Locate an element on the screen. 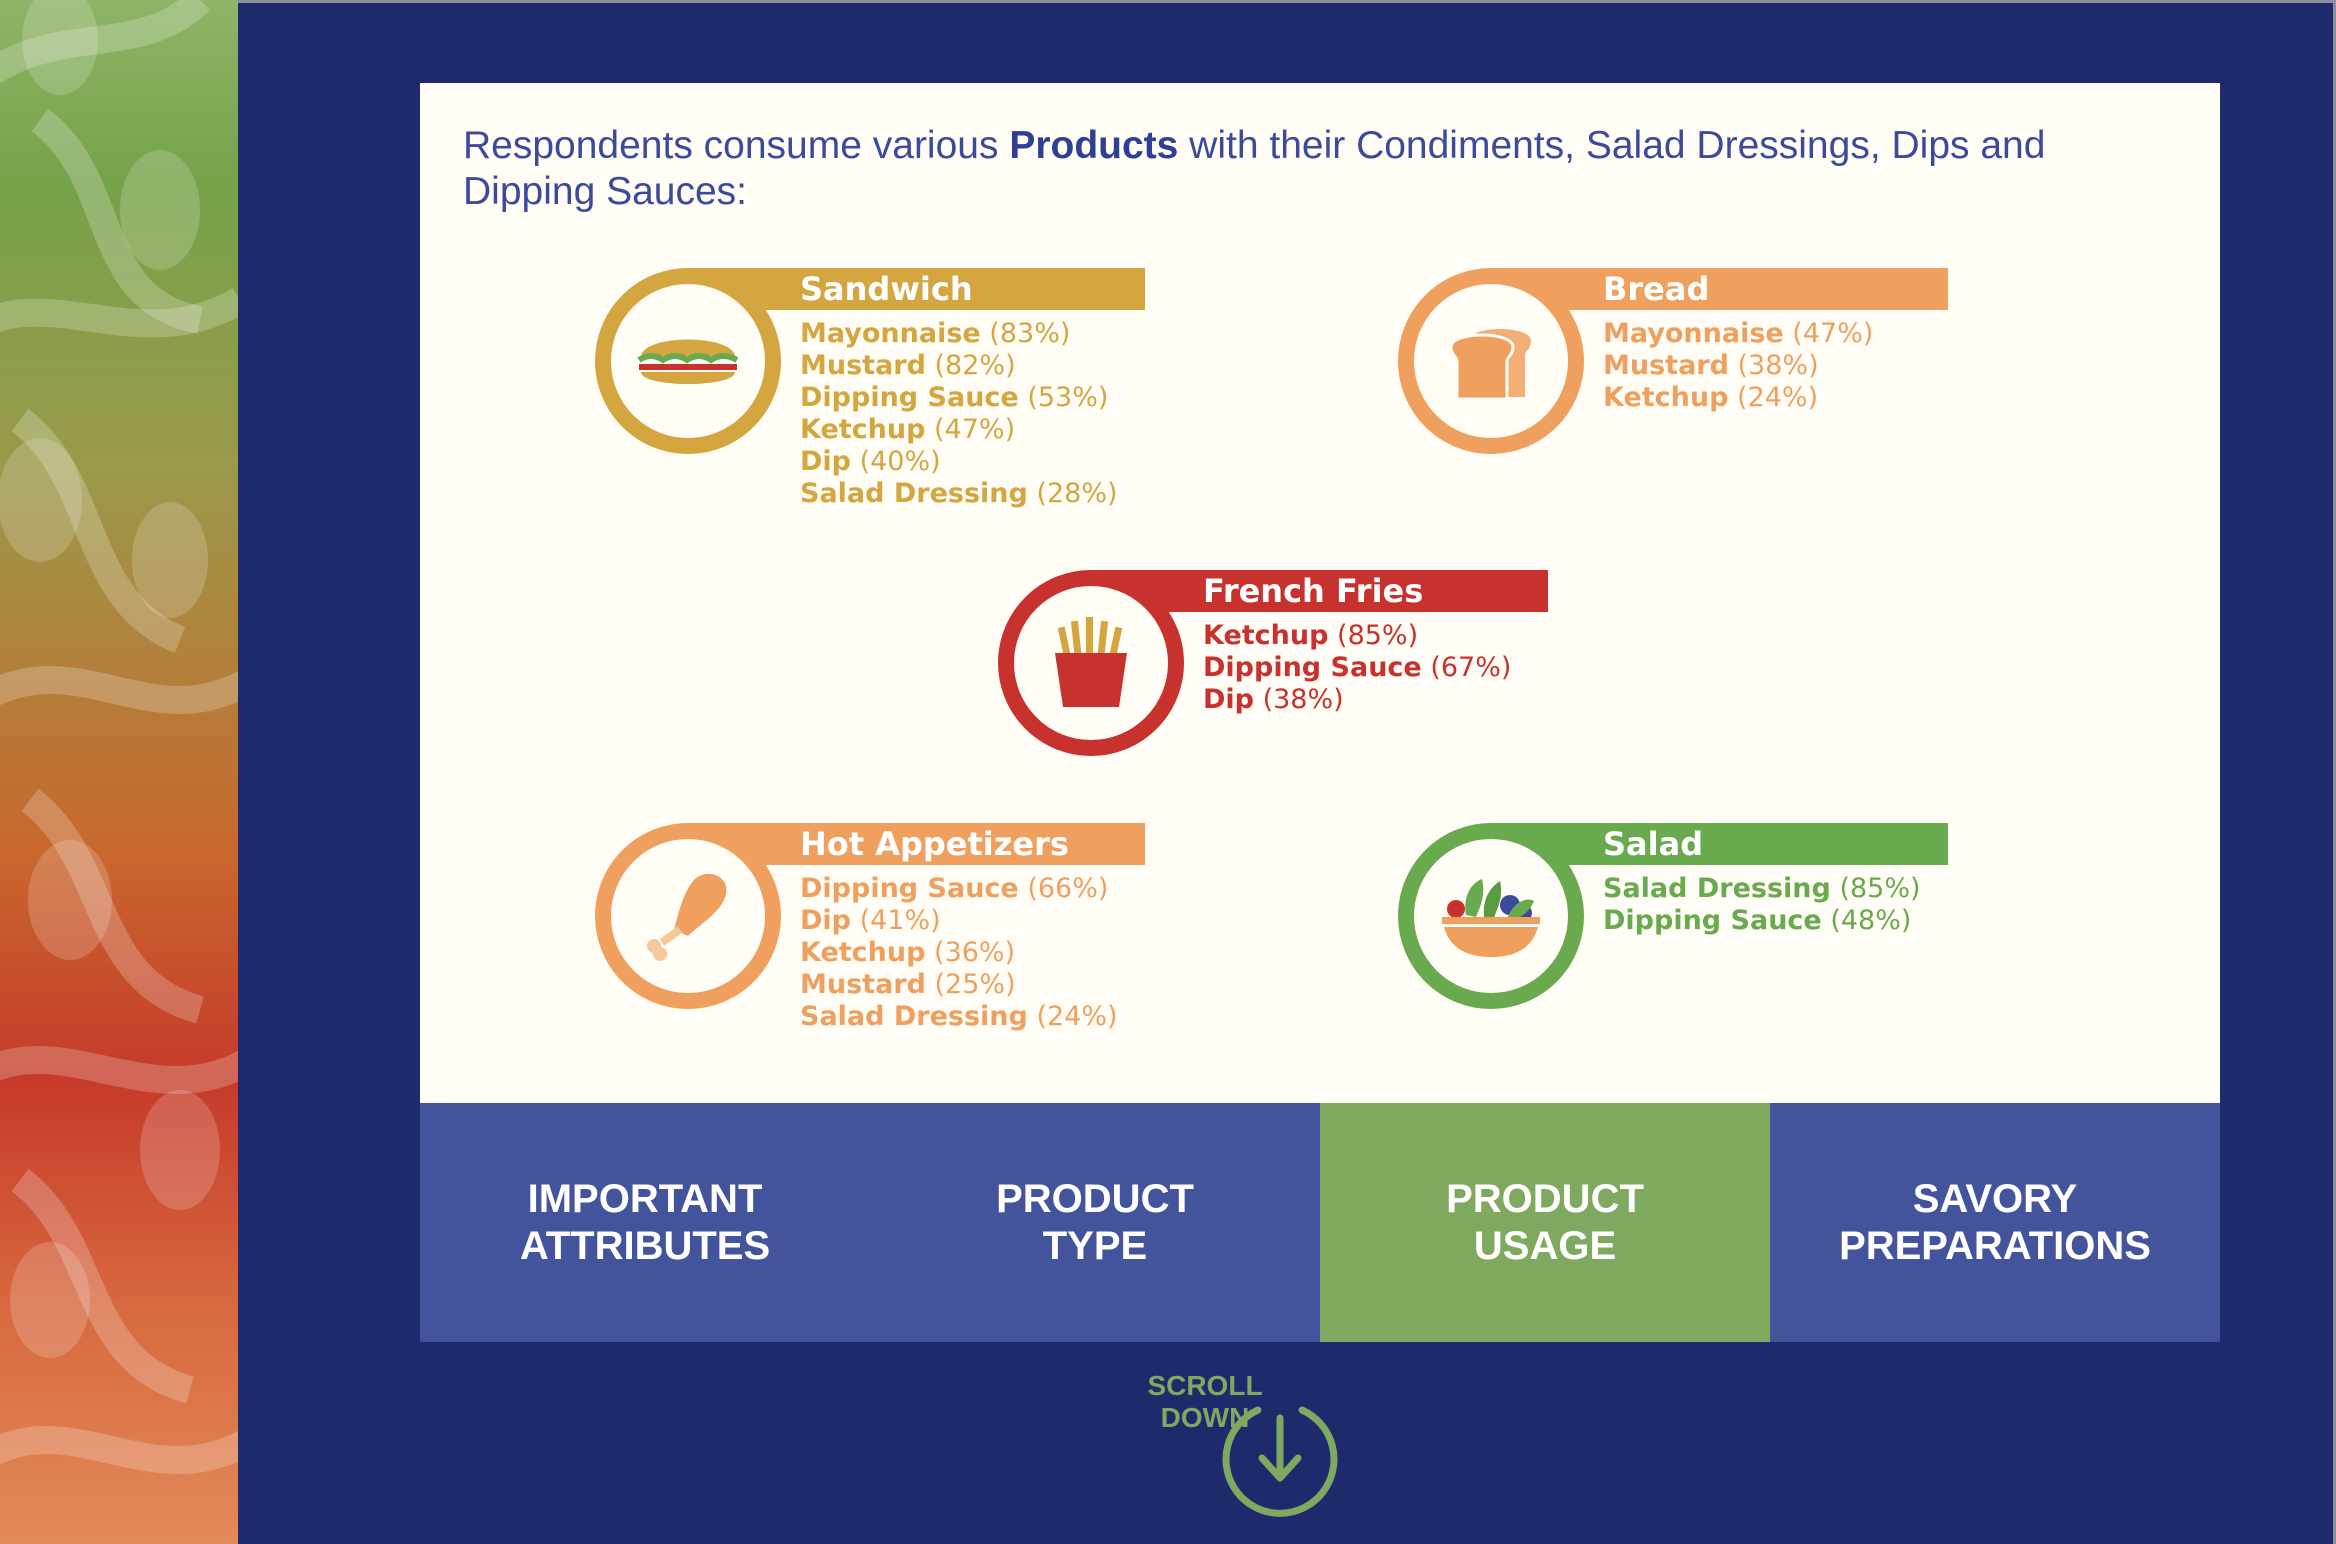 The image size is (2336, 1544). condiment-item: Dipping Sauce (66%) is located at coordinates (959, 889).